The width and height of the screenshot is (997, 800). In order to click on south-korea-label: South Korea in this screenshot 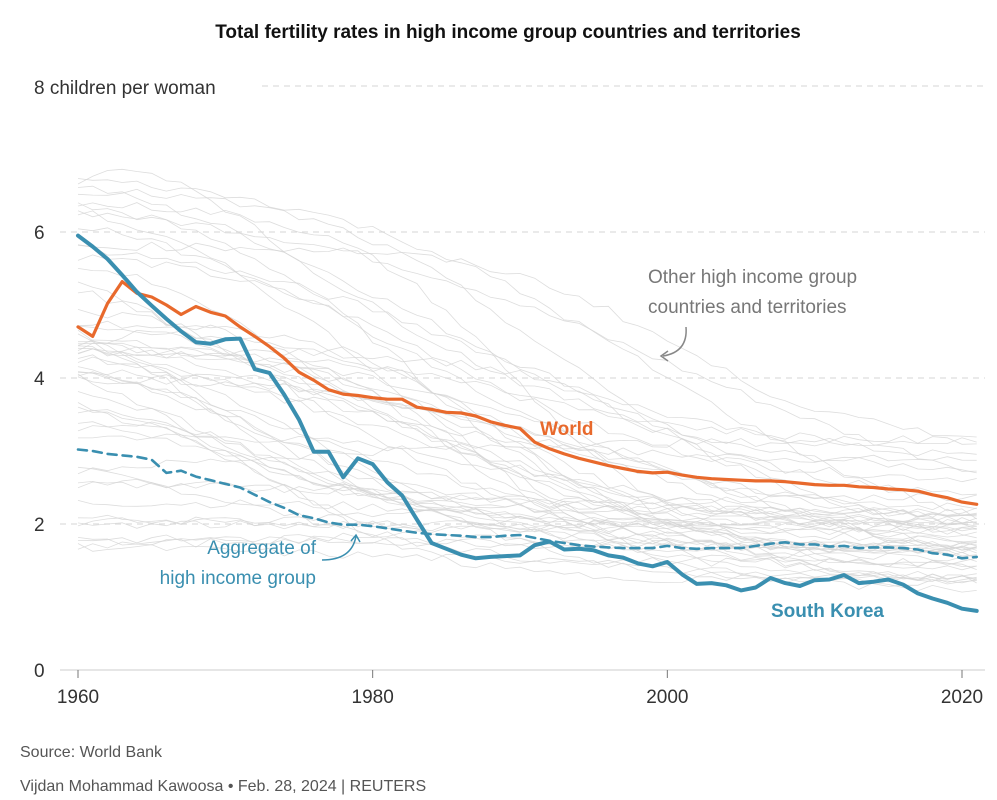, I will do `click(827, 611)`.